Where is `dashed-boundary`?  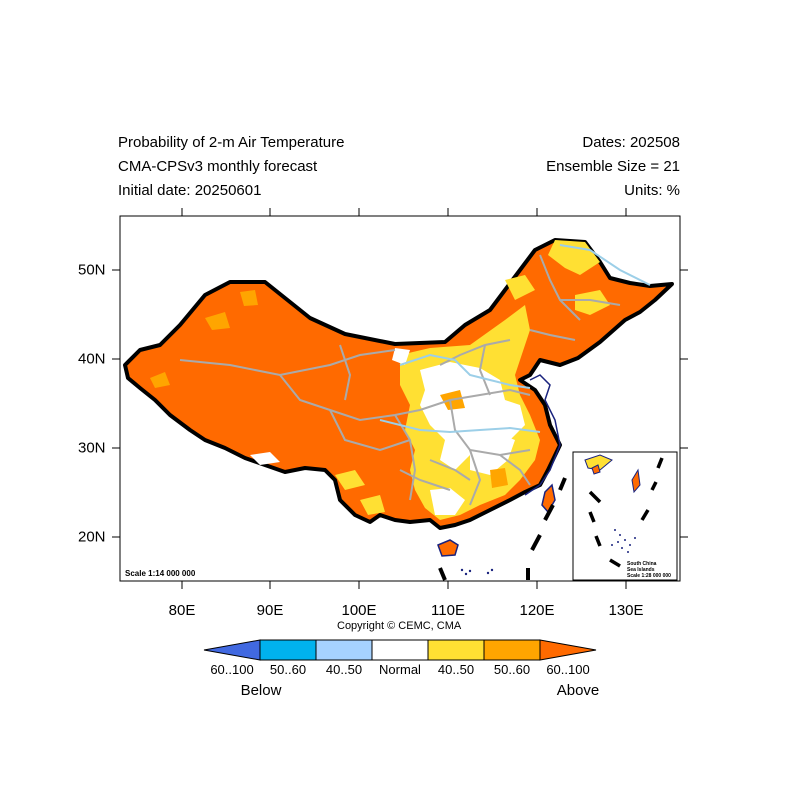 dashed-boundary is located at coordinates (502, 529).